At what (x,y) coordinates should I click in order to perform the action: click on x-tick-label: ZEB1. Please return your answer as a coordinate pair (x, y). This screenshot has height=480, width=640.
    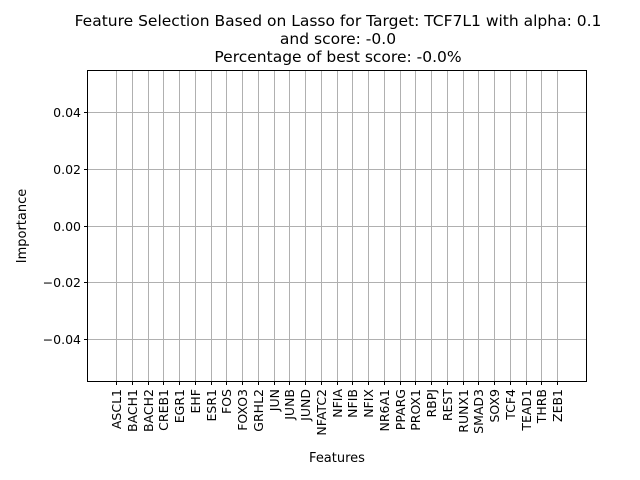
    Looking at the image, I should click on (557, 405).